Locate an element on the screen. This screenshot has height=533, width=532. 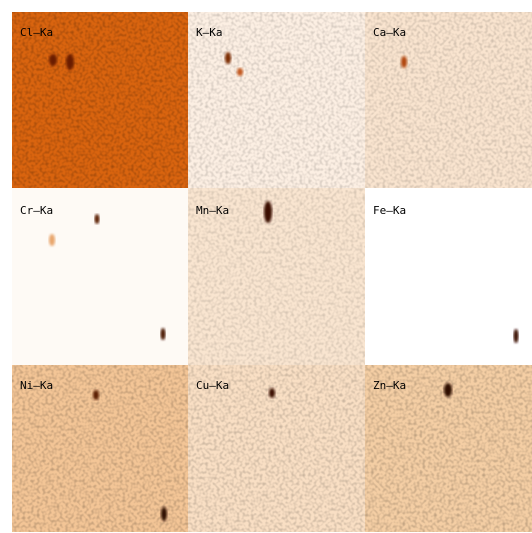
panel-mn: Mn—Ka is located at coordinates (276, 276).